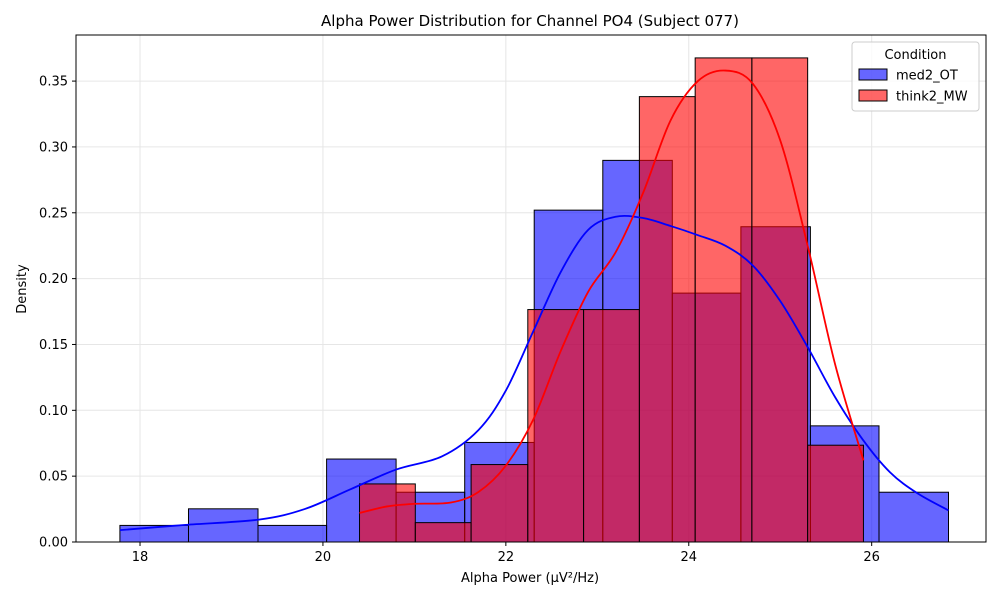 The image size is (1000, 600). Describe the element at coordinates (53, 213) in the screenshot. I see `y-tick-label: 0.25` at that location.